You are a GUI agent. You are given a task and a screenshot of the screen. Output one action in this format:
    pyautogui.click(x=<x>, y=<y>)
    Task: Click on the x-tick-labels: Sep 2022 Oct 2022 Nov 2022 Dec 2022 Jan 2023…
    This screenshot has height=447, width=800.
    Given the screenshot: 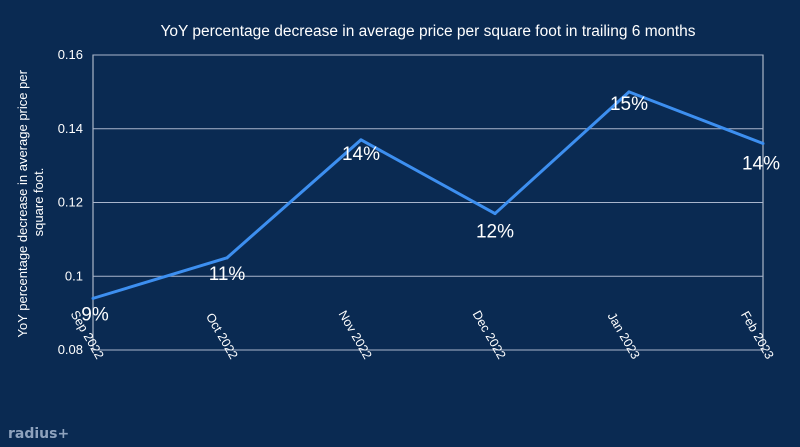 What is the action you would take?
    pyautogui.click(x=422, y=334)
    